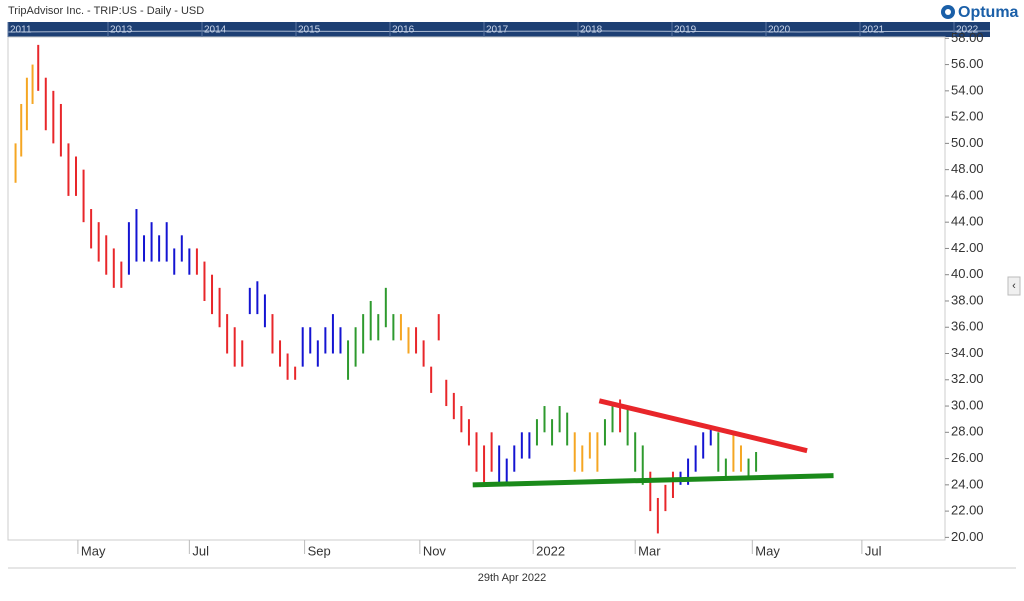  What do you see at coordinates (967, 142) in the screenshot?
I see `y-tick-label: 50.00` at bounding box center [967, 142].